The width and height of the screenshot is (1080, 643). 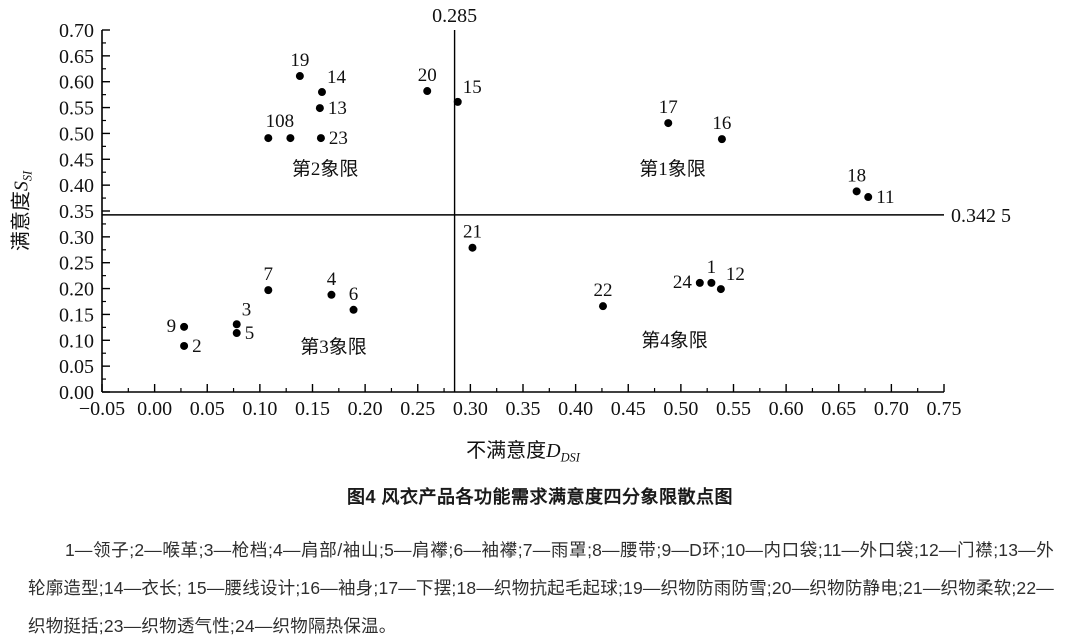 I want to click on data-point-label: 13, so click(x=337, y=108).